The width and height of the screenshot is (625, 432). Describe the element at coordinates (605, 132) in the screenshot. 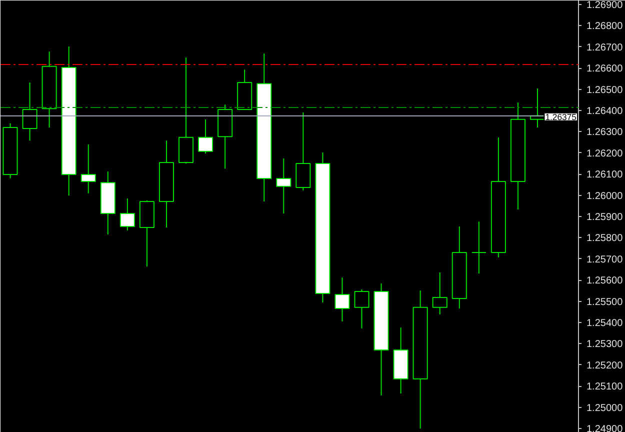

I see `y-tick-label: 1.26300` at that location.